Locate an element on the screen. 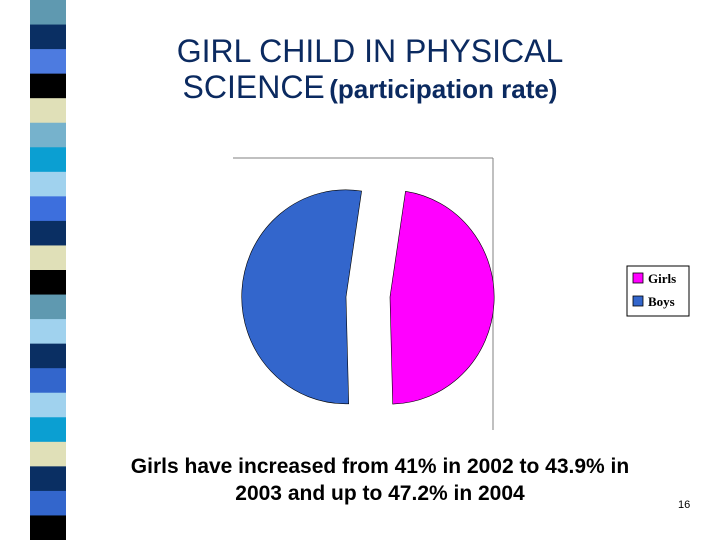 The width and height of the screenshot is (720, 540). slide-number: 16 is located at coordinates (684, 505).